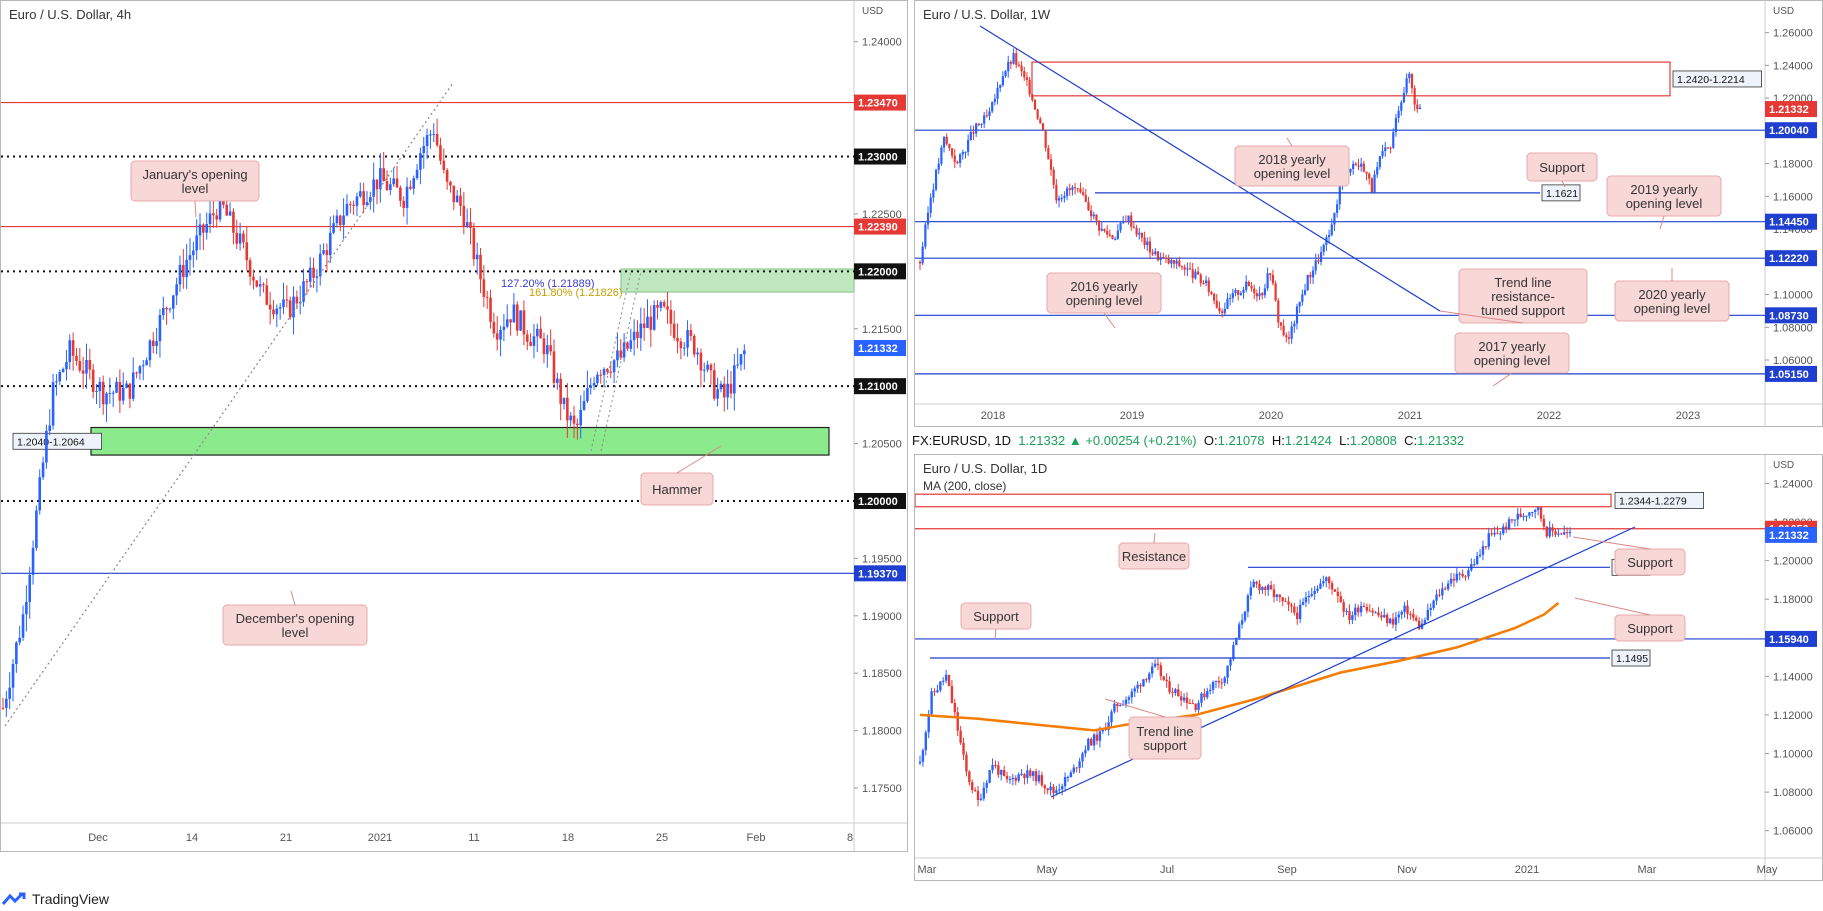 Image resolution: width=1823 pixels, height=911 pixels. What do you see at coordinates (473, 838) in the screenshot?
I see `x-tick-label: 11` at bounding box center [473, 838].